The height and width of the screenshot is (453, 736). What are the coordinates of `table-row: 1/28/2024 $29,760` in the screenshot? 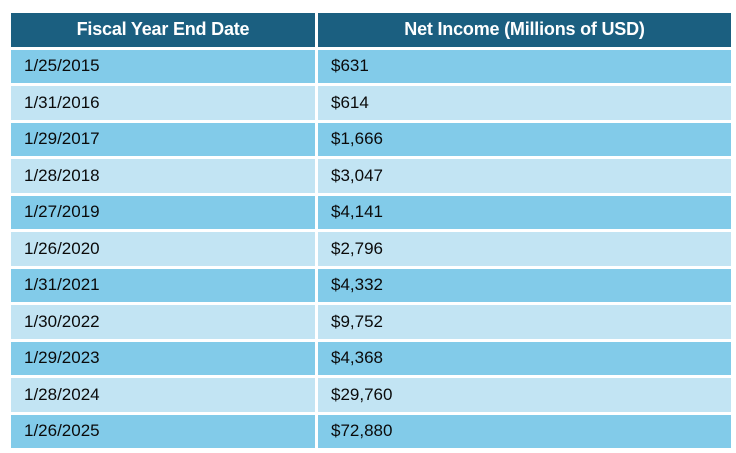 It's located at (371, 395).